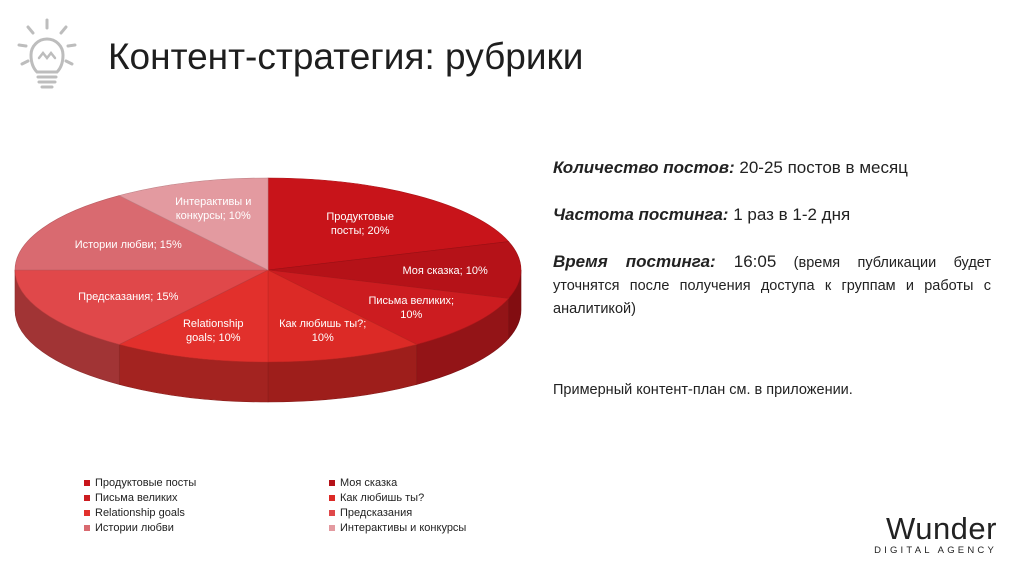 This screenshot has height=574, width=1024. I want to click on legend-label: Продуктовые посты, so click(146, 483).